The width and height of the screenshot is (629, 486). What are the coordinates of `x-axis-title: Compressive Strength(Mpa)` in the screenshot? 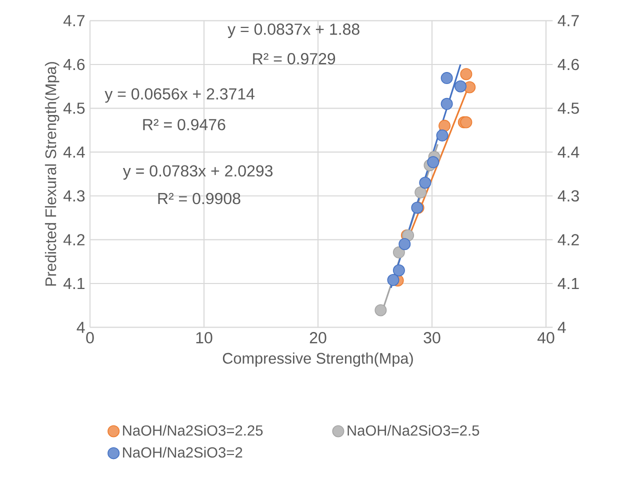 It's located at (317, 359).